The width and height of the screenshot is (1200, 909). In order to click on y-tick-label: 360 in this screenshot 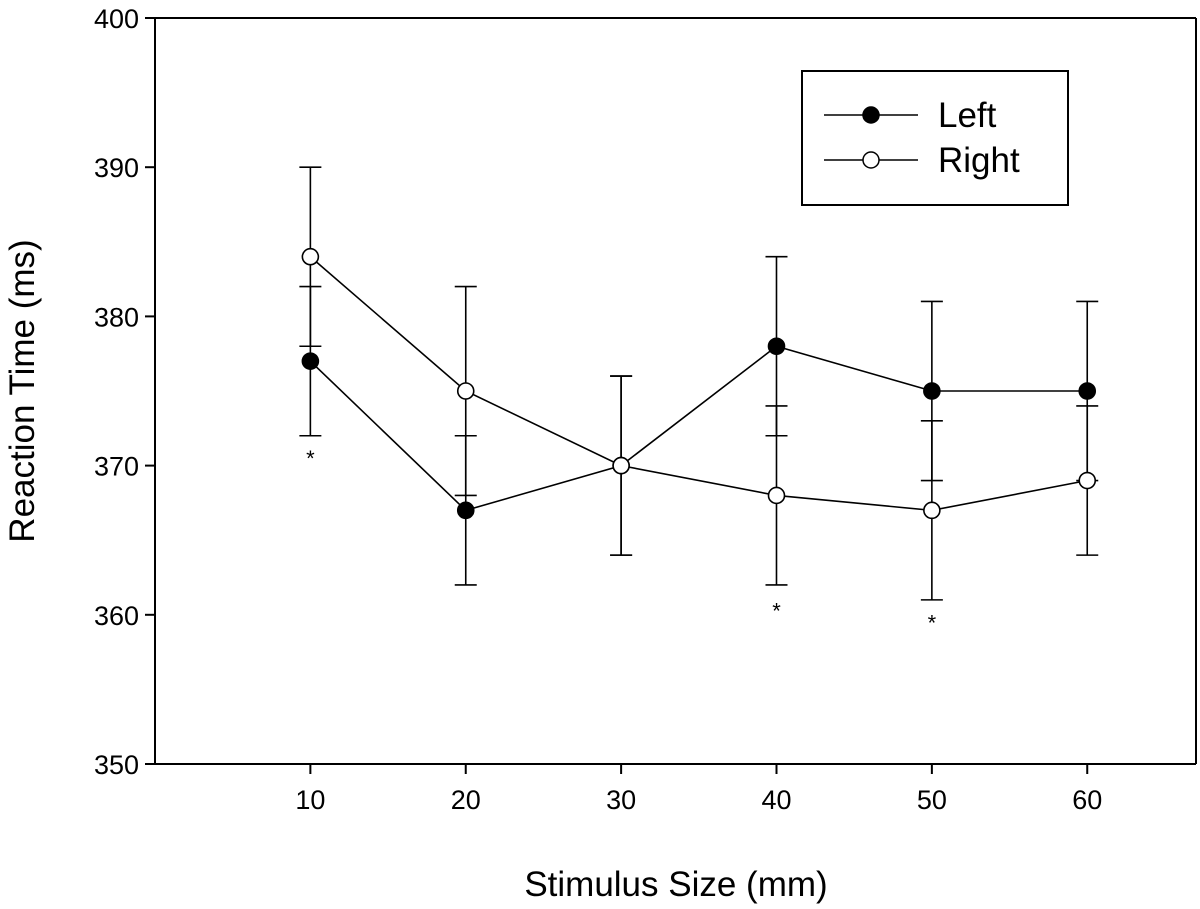, I will do `click(116, 616)`.